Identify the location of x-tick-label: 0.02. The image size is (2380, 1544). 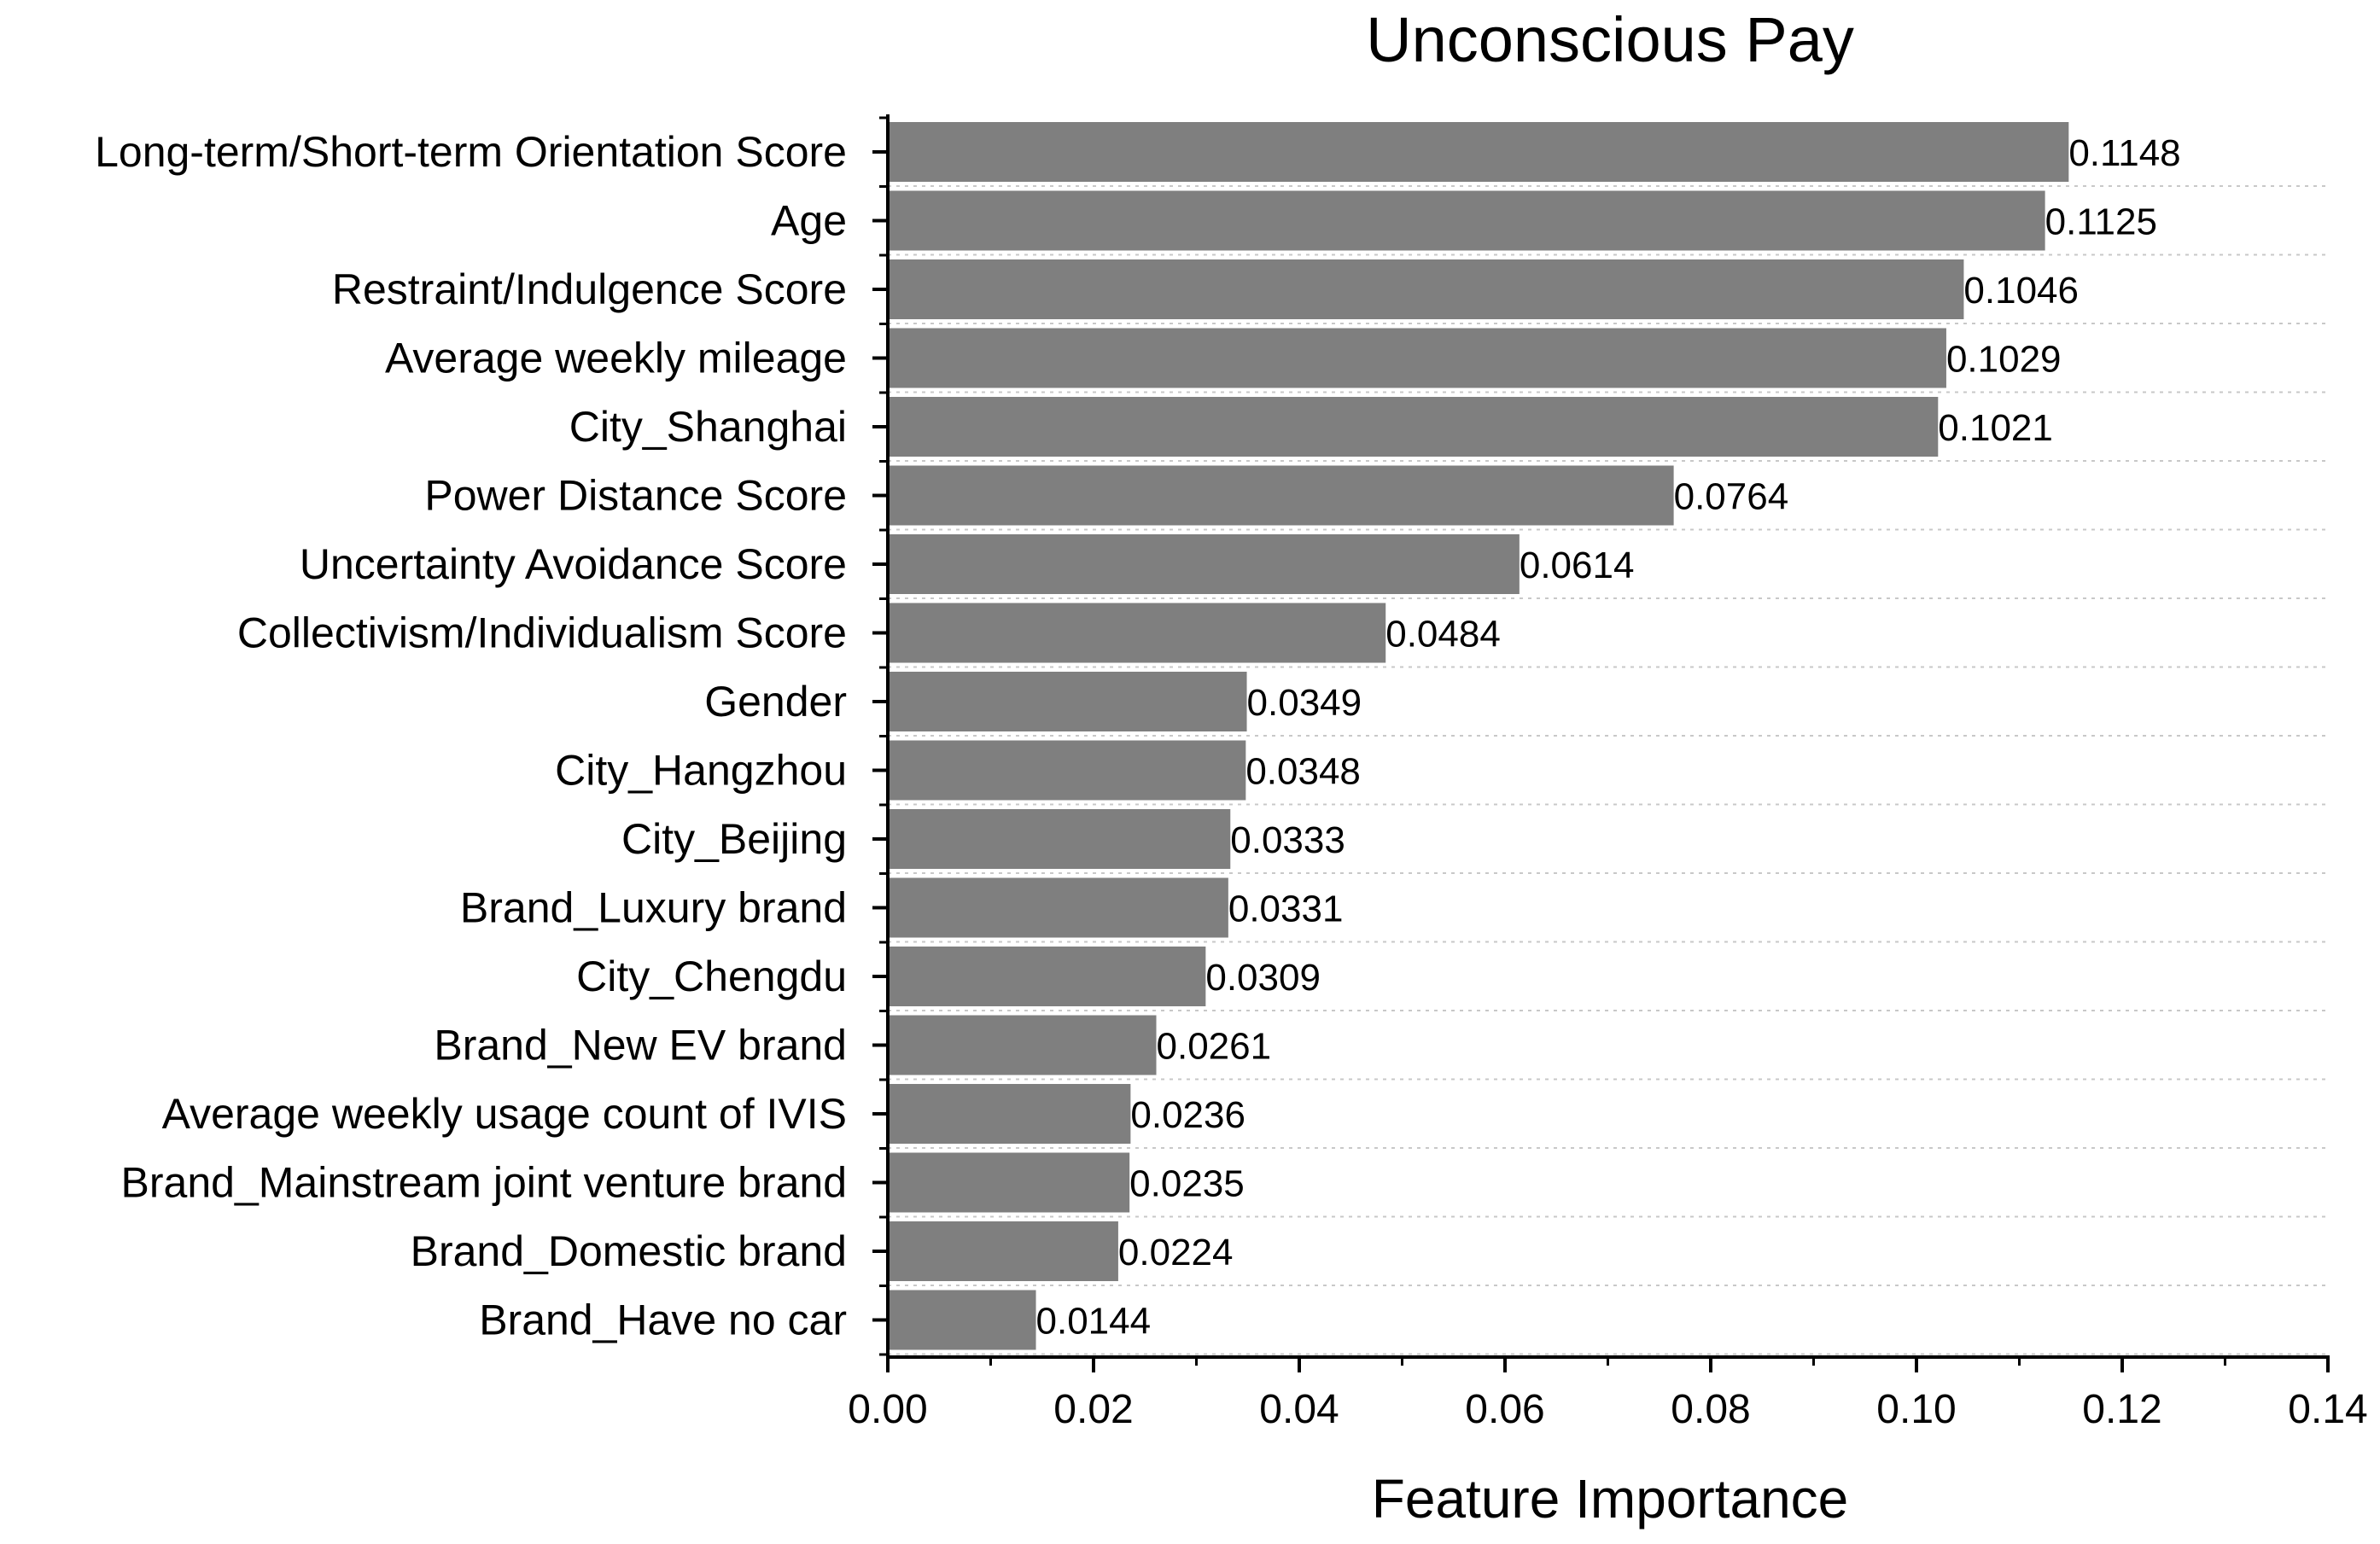
(1093, 1409).